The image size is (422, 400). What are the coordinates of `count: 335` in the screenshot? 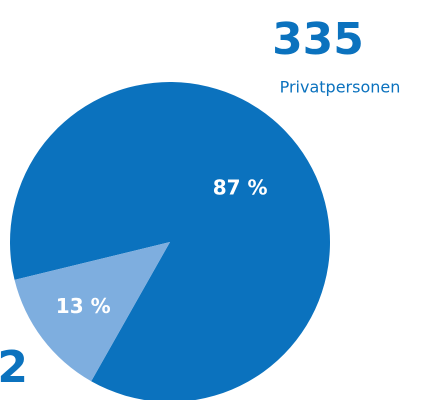 It's located at (318, 39).